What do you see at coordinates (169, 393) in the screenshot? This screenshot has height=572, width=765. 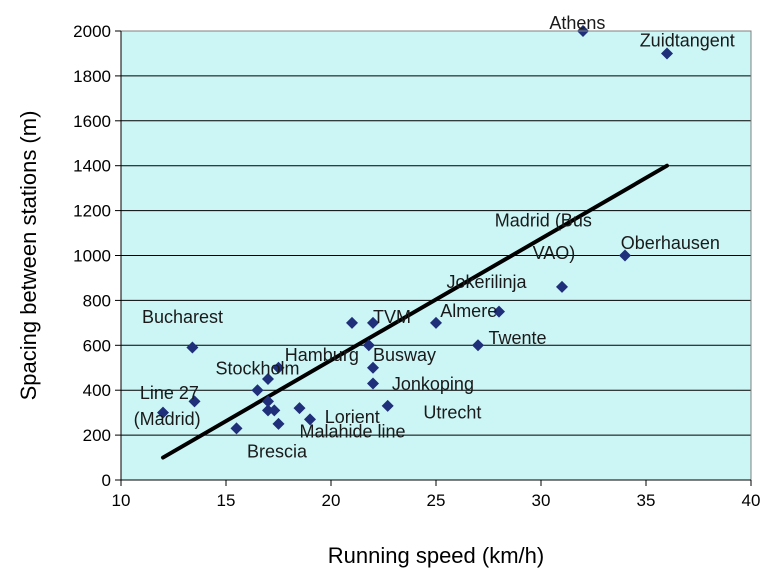 I see `point-label: Line 27` at bounding box center [169, 393].